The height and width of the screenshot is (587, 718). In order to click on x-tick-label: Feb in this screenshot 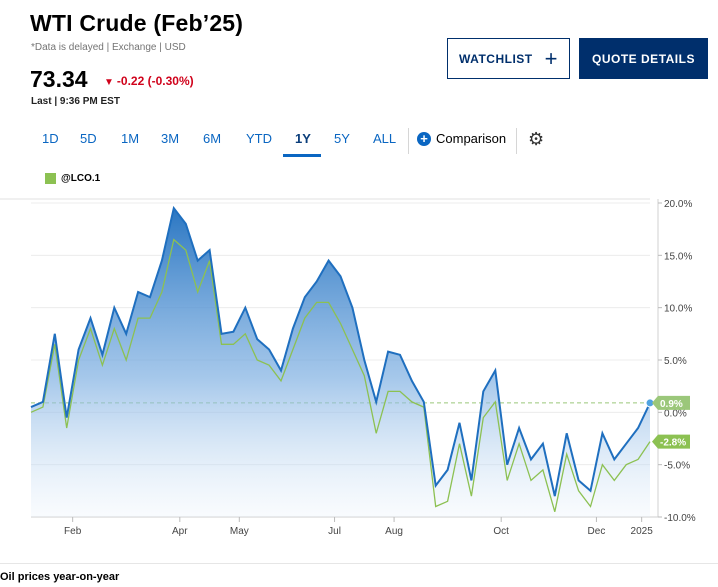, I will do `click(73, 531)`.